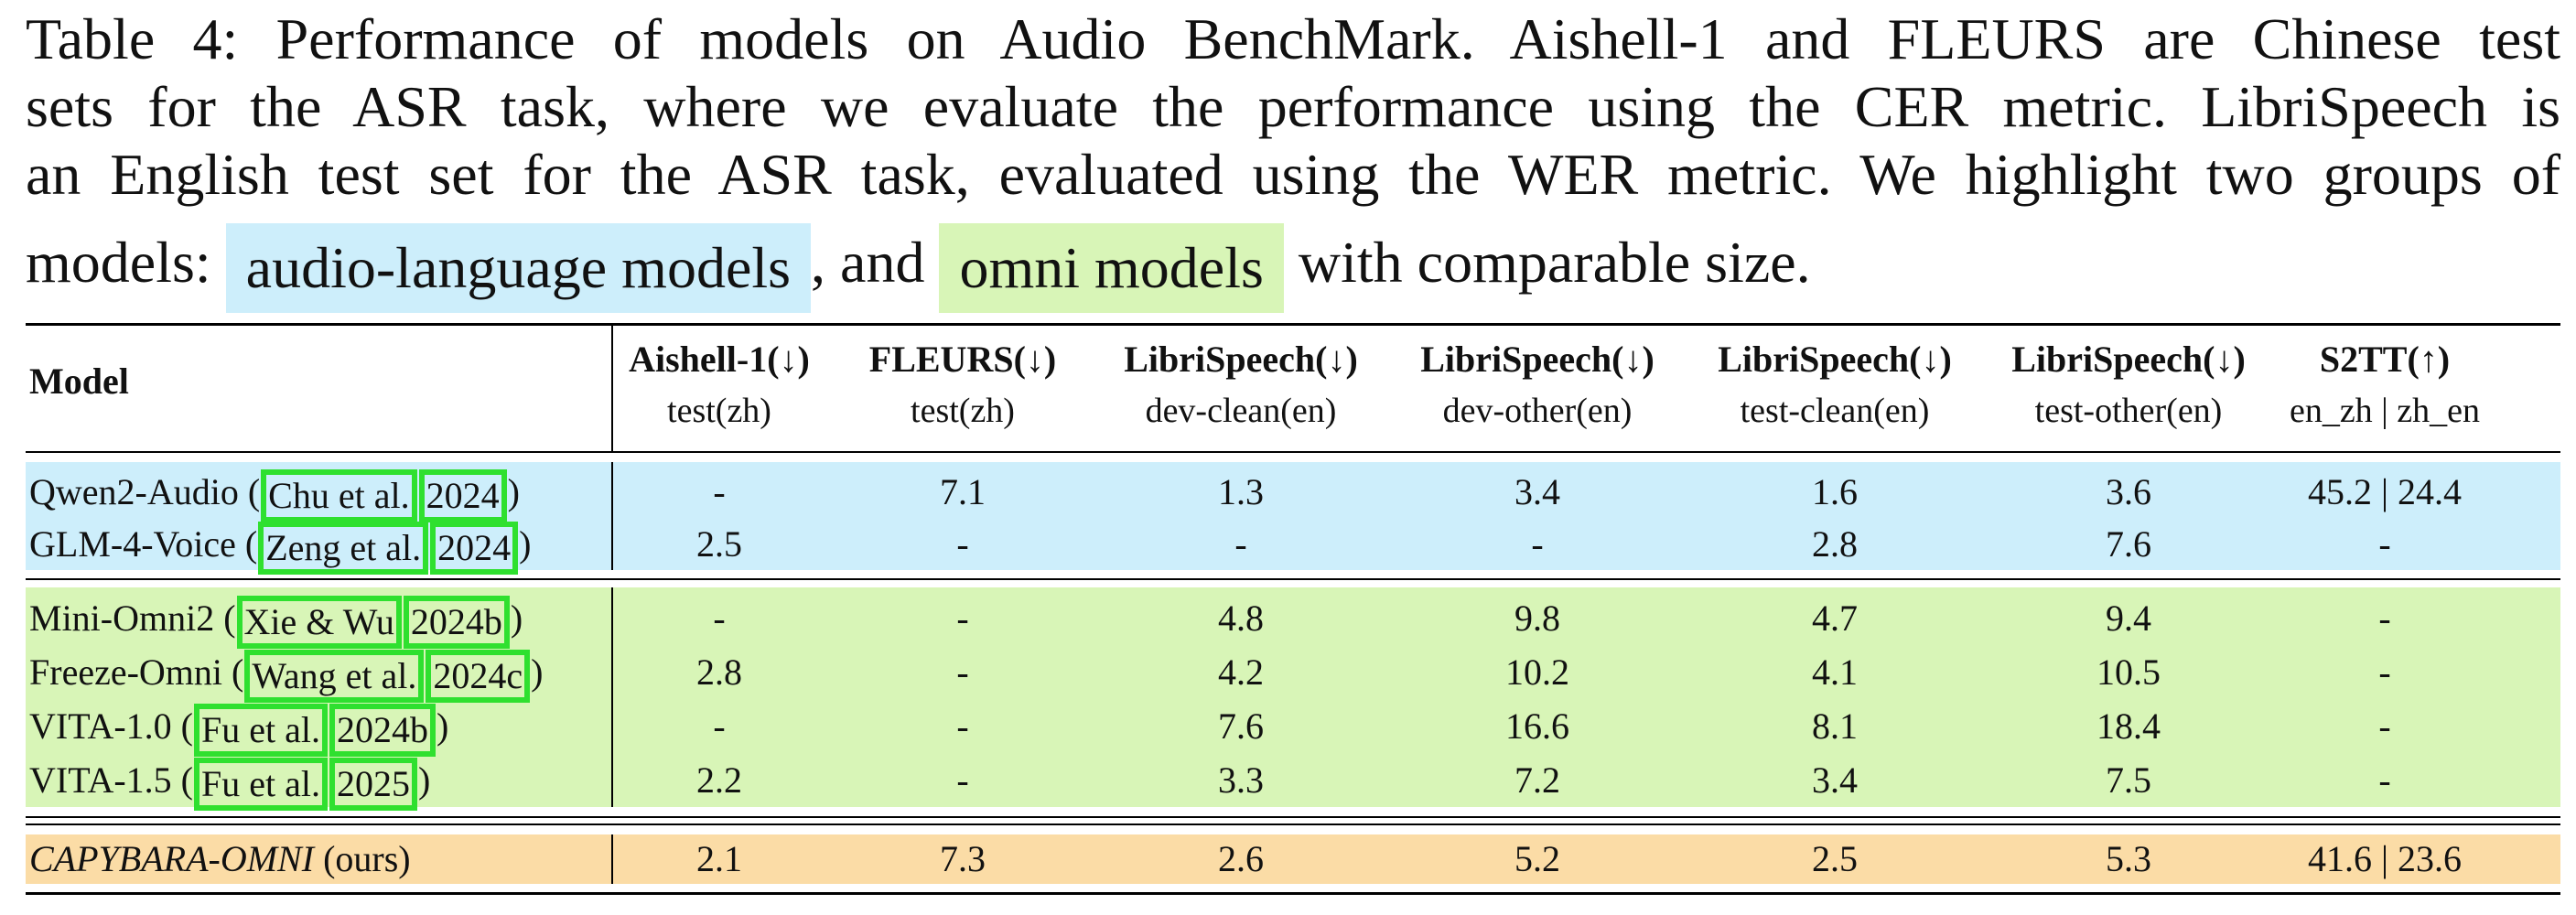  What do you see at coordinates (1537, 859) in the screenshot?
I see `table-cell: 5.2` at bounding box center [1537, 859].